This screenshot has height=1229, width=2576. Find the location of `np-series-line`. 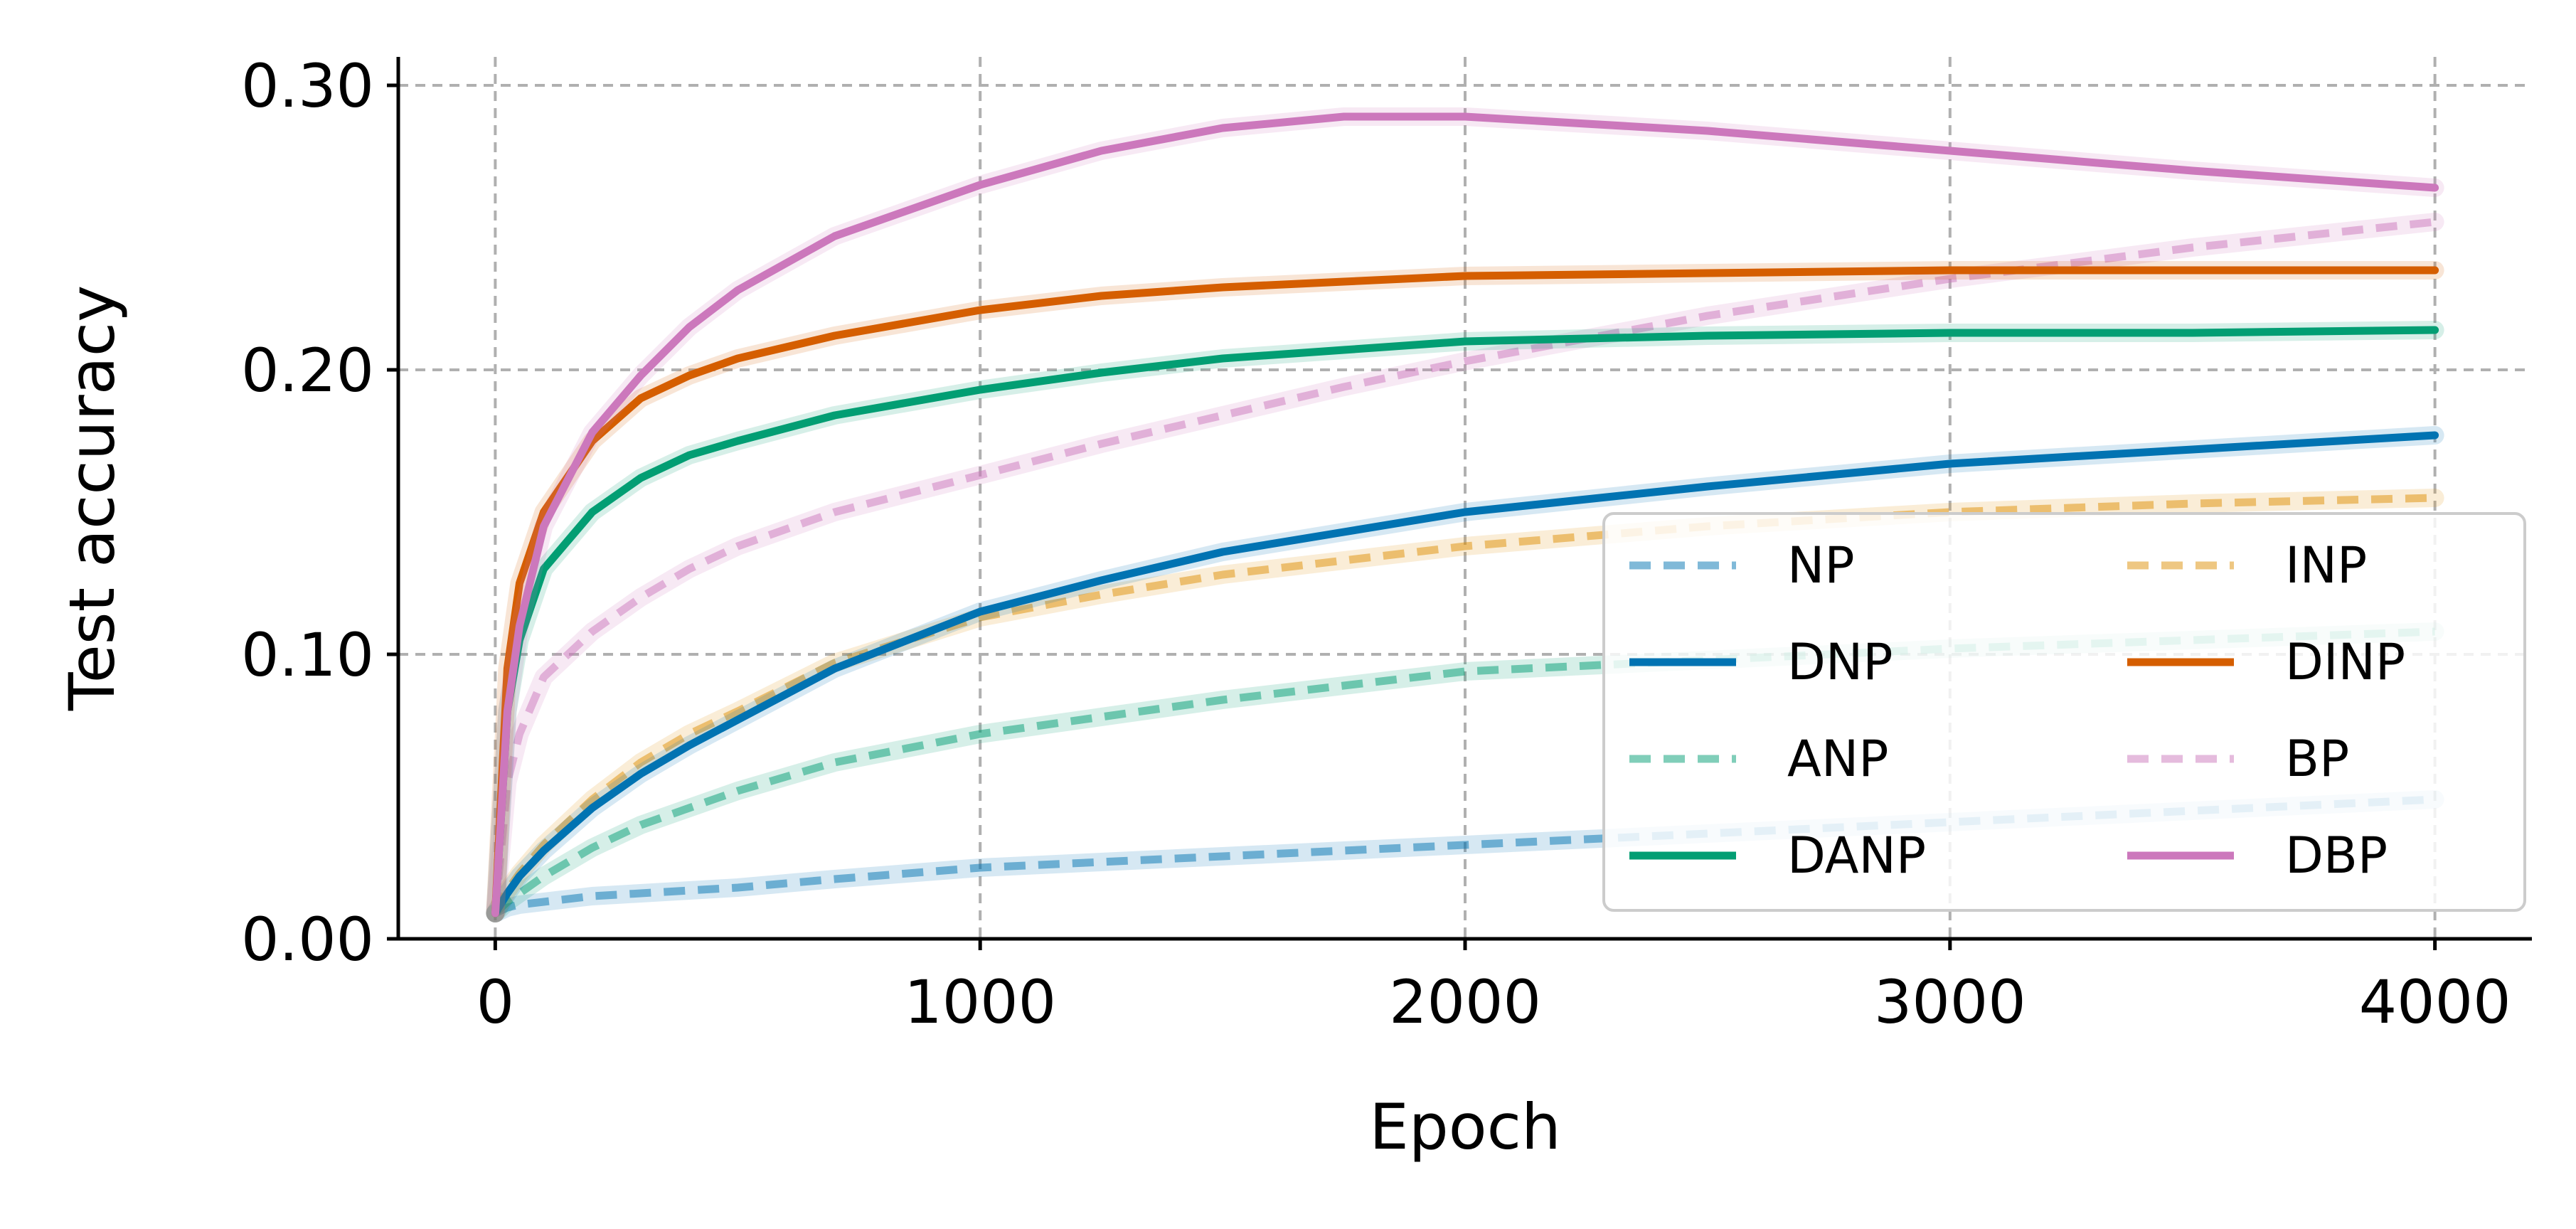

np-series-line is located at coordinates (1464, 856).